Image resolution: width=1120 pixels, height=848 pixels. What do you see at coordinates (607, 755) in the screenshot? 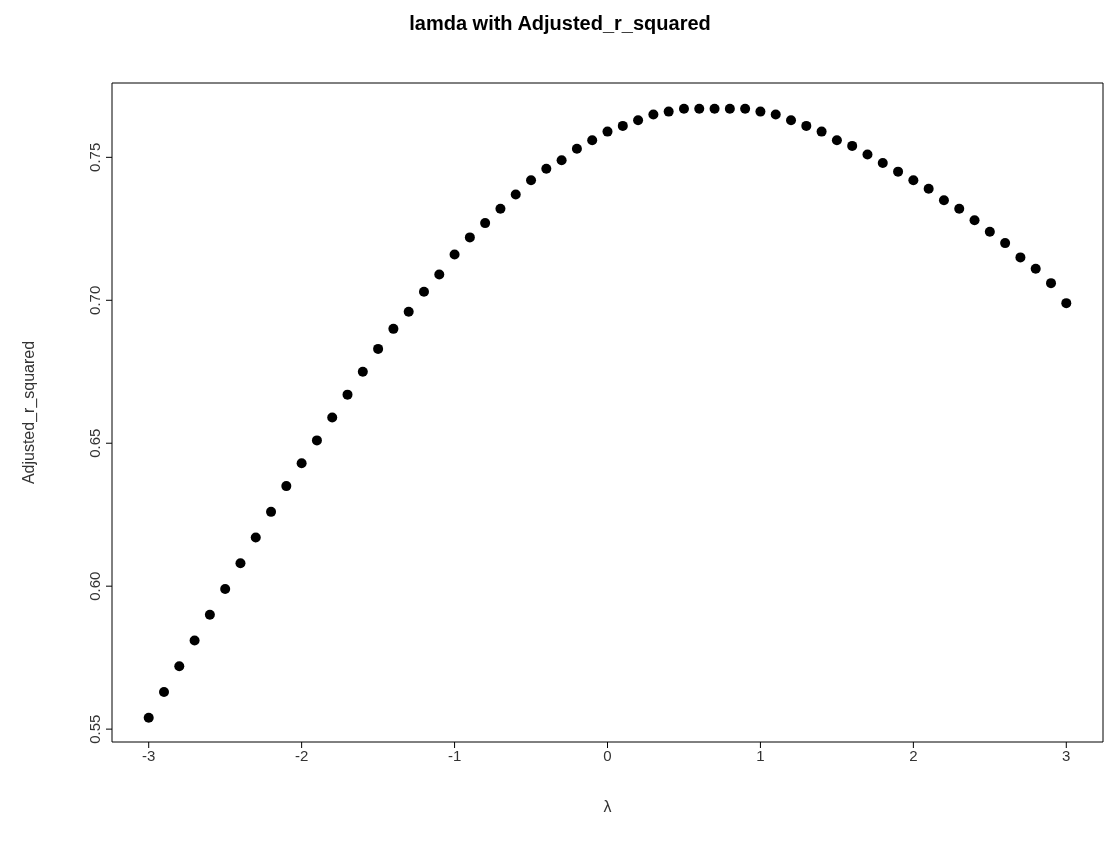
I see `x-tick-label: 0` at bounding box center [607, 755].